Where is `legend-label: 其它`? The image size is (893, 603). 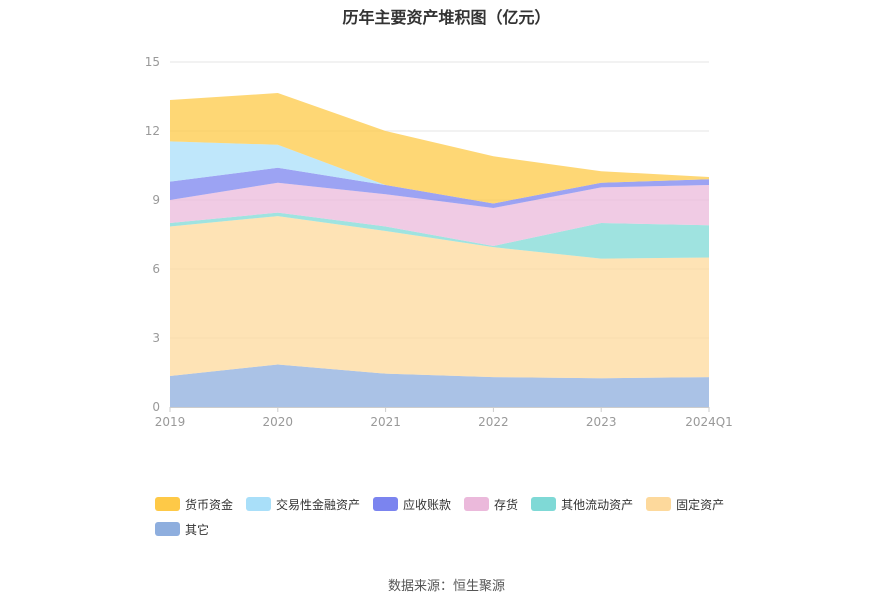
legend-label: 其它 is located at coordinates (197, 529).